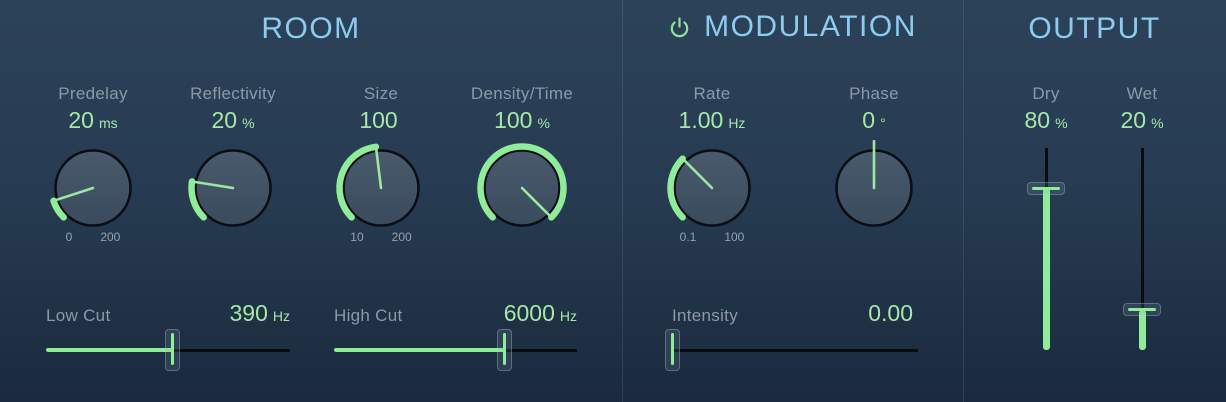 The width and height of the screenshot is (1226, 402). What do you see at coordinates (522, 188) in the screenshot?
I see `density-time-dial` at bounding box center [522, 188].